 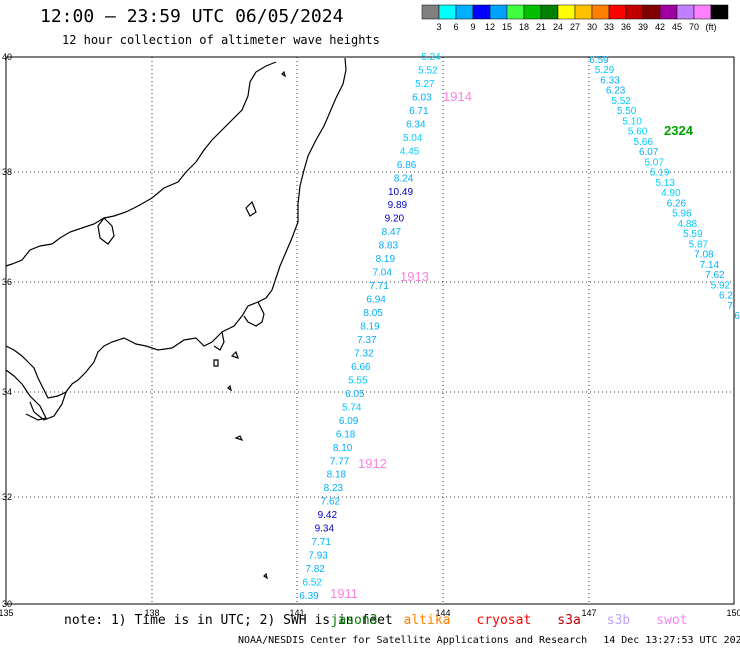 What do you see at coordinates (315, 569) in the screenshot?
I see `wave-height-value: 7.82` at bounding box center [315, 569].